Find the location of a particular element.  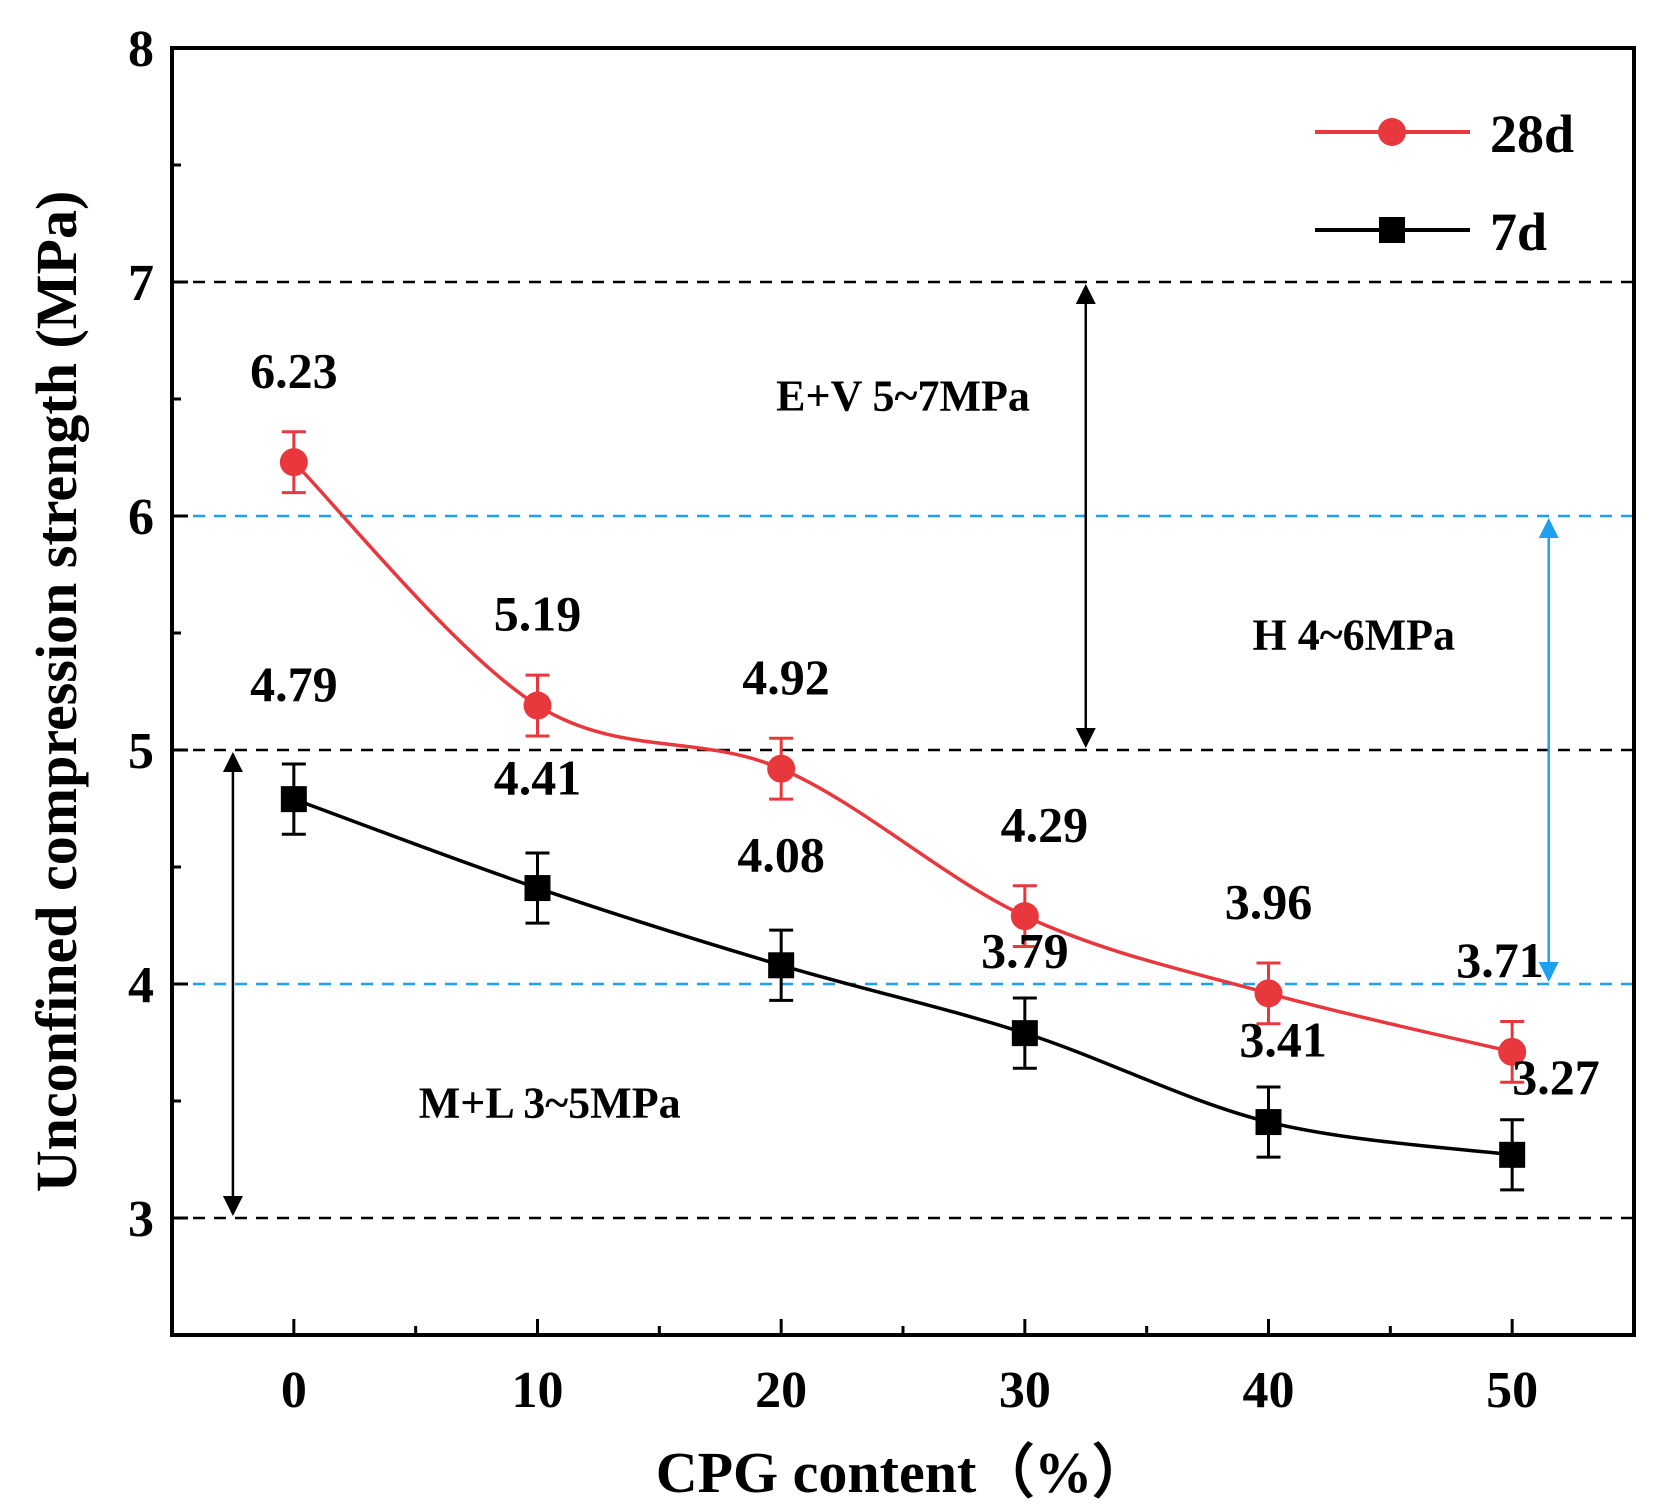

data-label-28d: 3.71 is located at coordinates (1500, 960).